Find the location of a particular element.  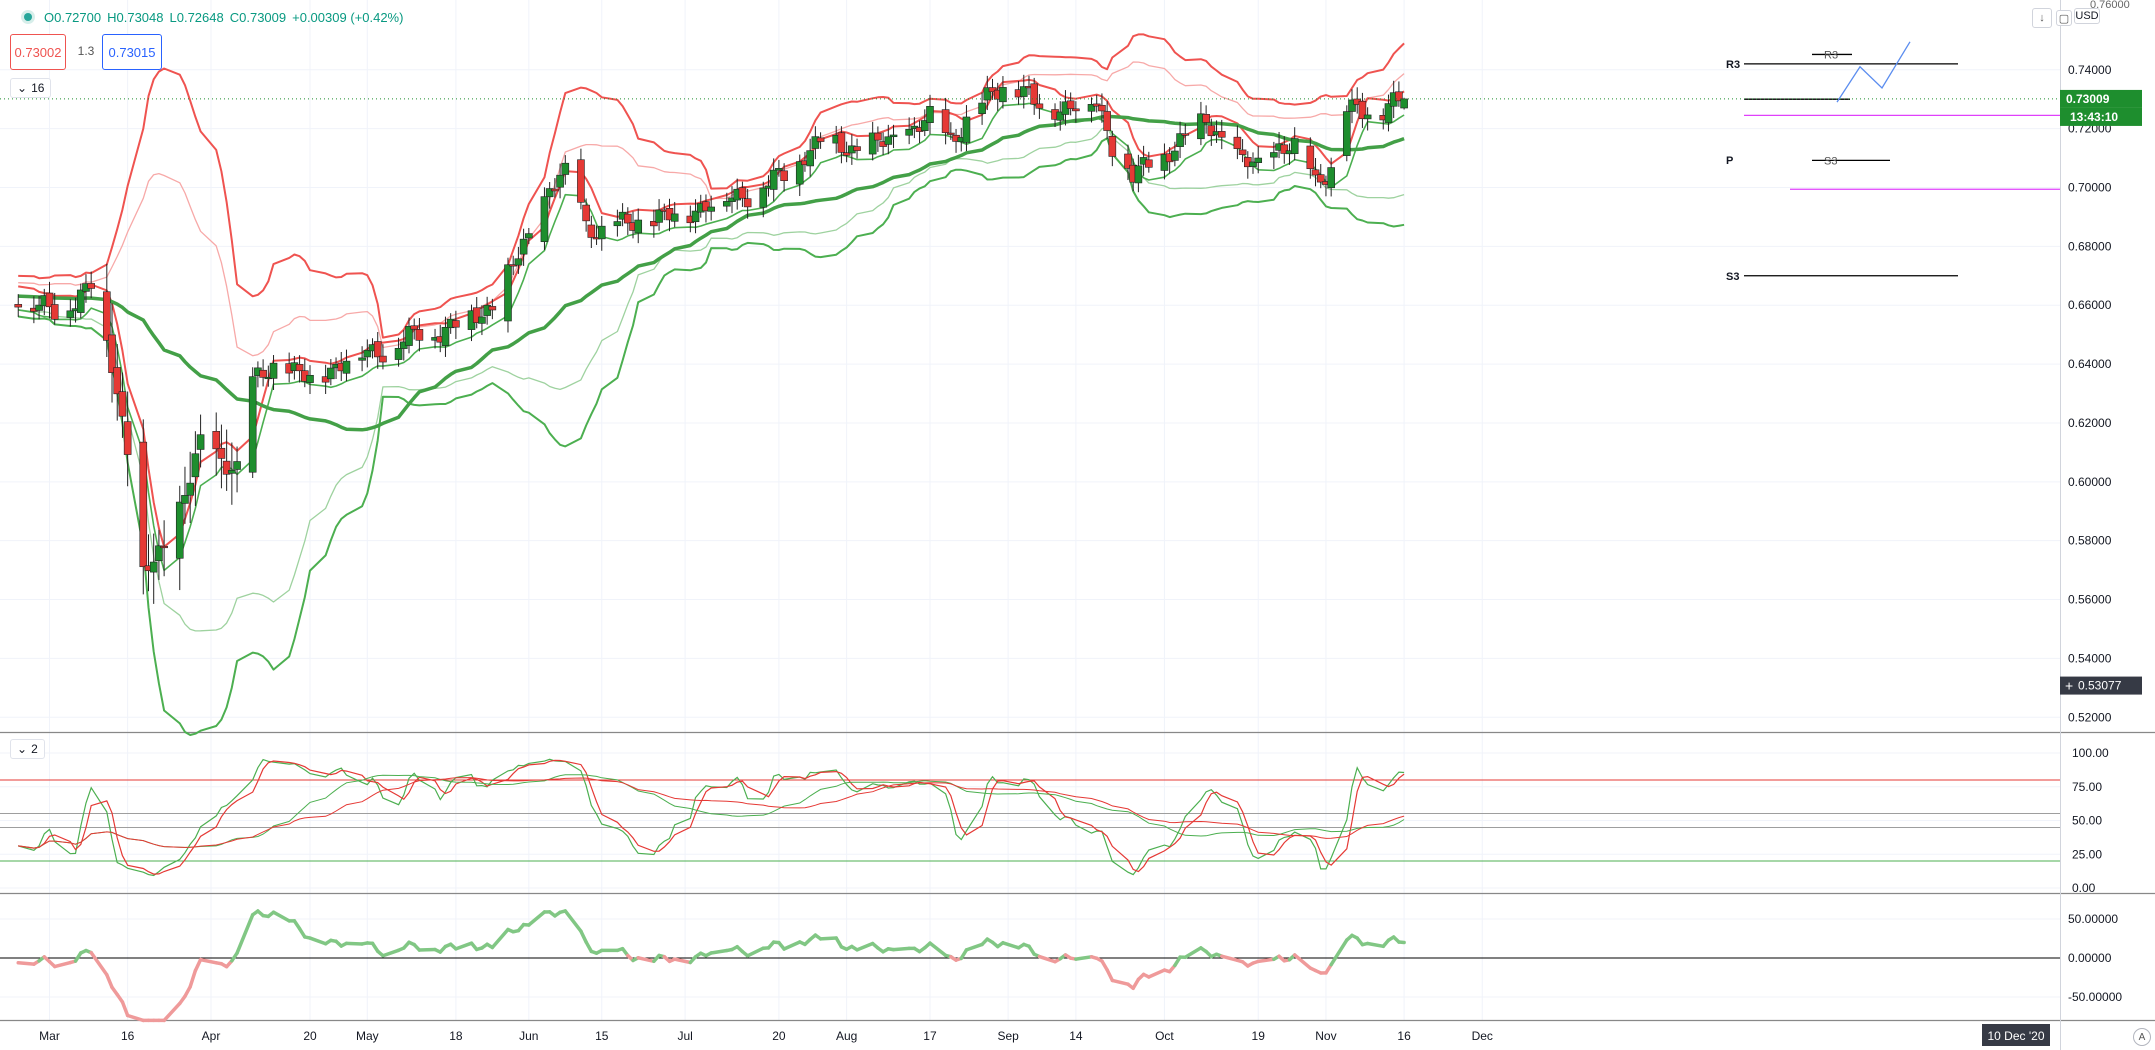

countdown-label: 13:43:10 is located at coordinates (2094, 117).